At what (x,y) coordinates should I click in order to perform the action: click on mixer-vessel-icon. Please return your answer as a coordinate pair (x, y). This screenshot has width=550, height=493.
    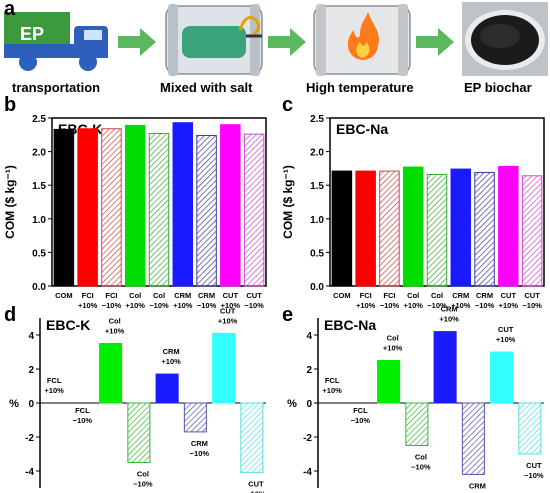
    Looking at the image, I should click on (214, 40).